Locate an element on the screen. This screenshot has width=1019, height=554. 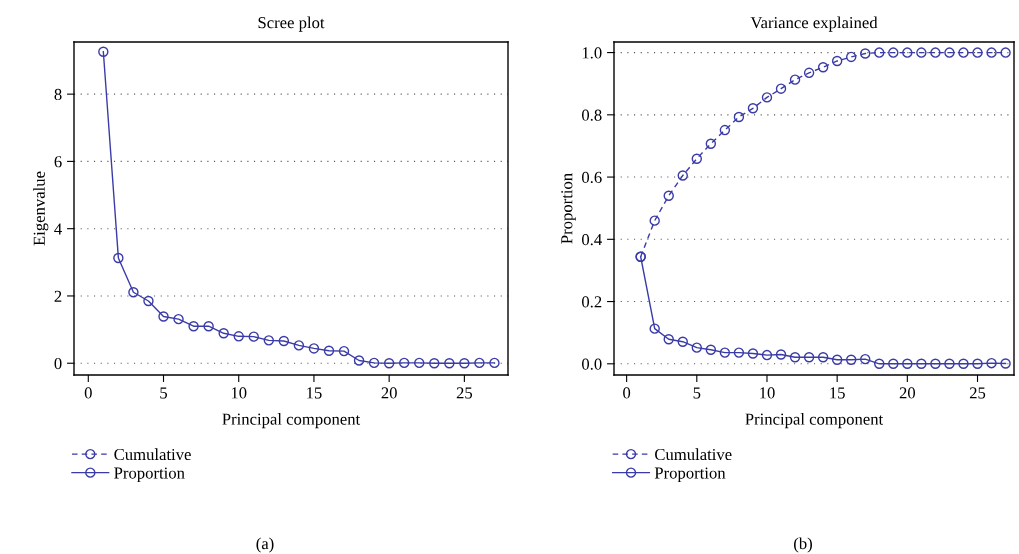
chart-title: Scree plot is located at coordinates (291, 24).